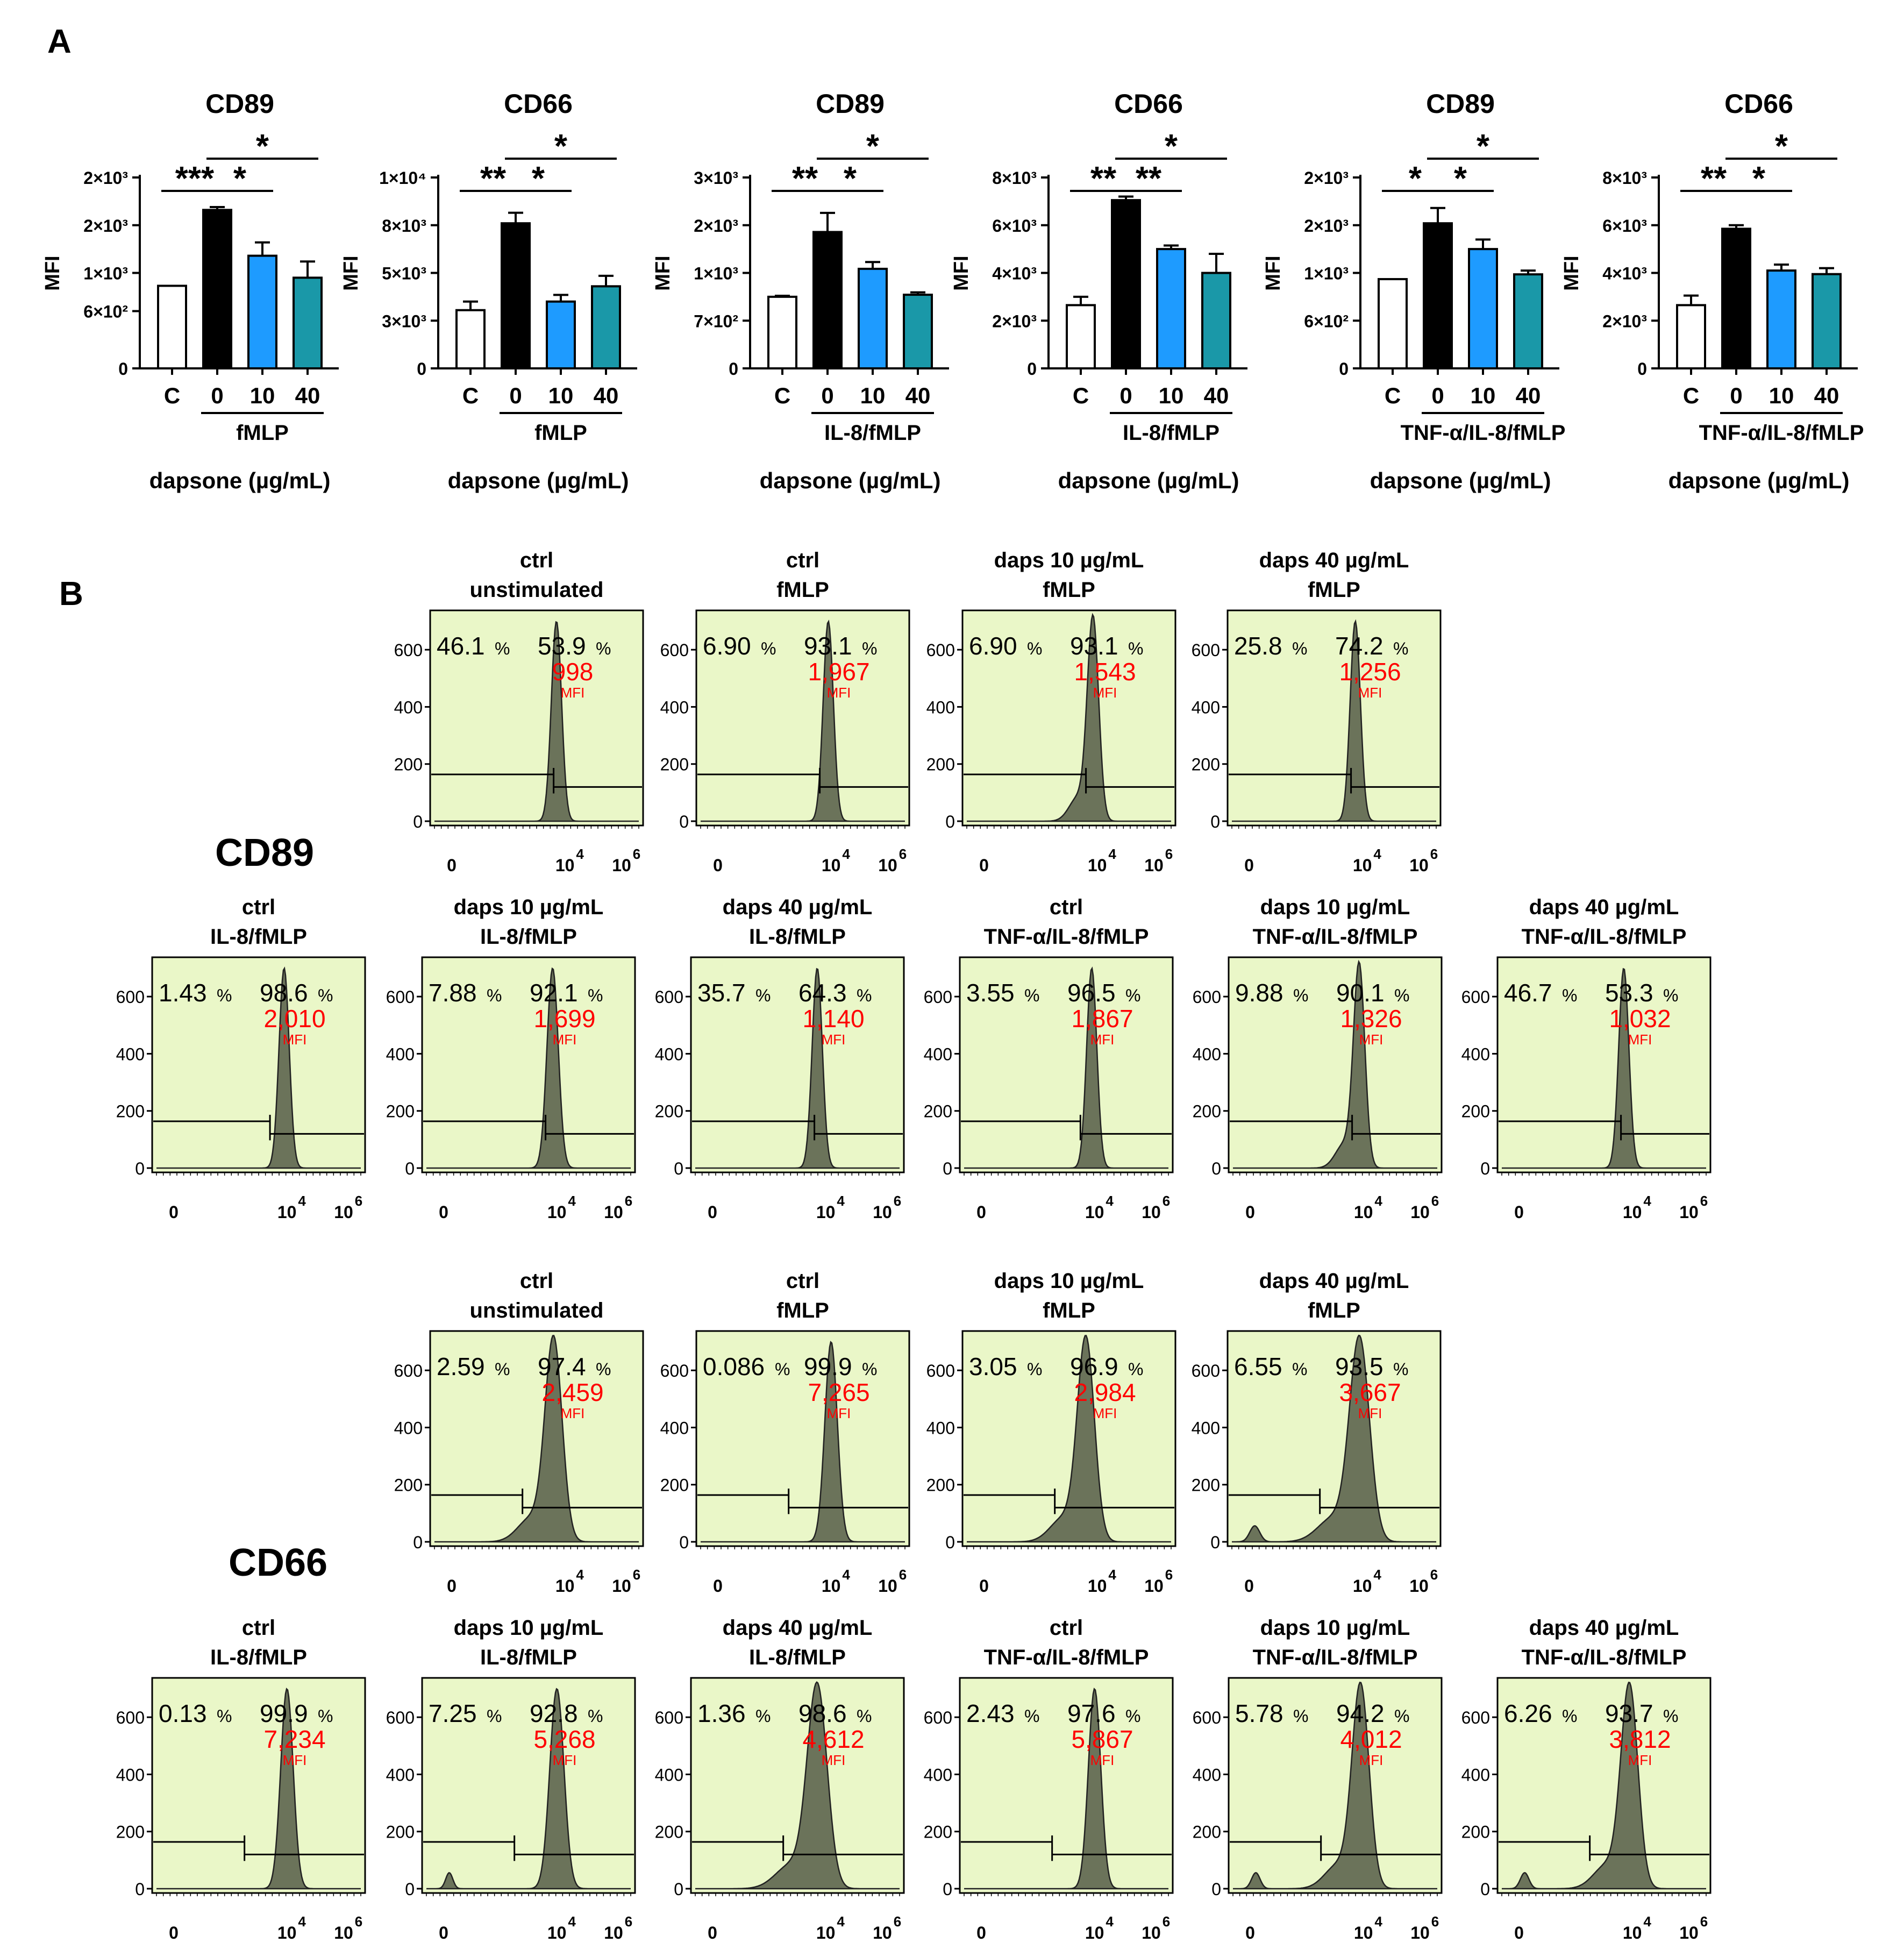  I want to click on gate-positive-percent: 93.1, so click(1094, 646).